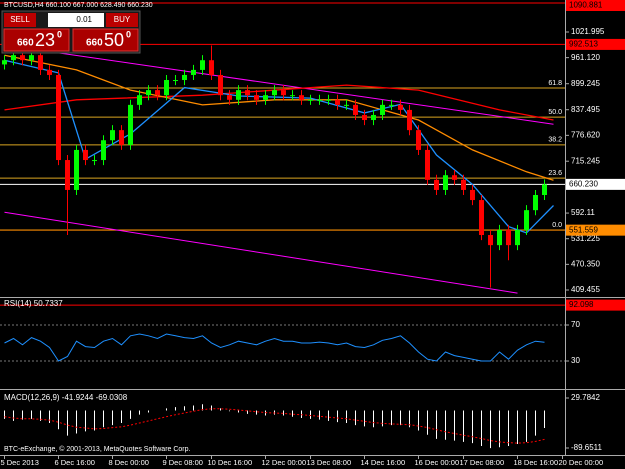 The image size is (625, 469). Describe the element at coordinates (583, 183) in the screenshot. I see `price-label: 660.230` at that location.